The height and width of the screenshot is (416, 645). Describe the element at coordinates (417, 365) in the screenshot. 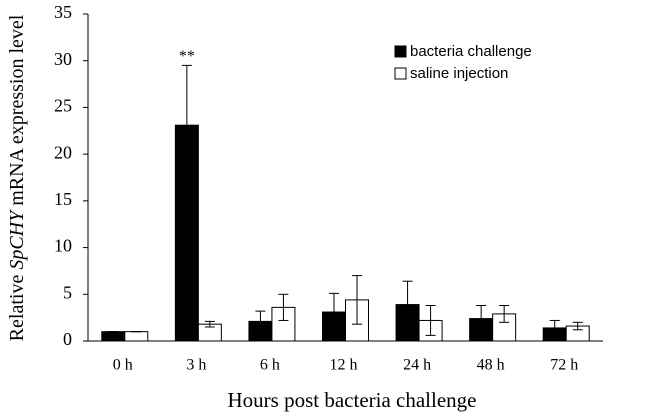

I see `x-tick-label: 24 h` at that location.